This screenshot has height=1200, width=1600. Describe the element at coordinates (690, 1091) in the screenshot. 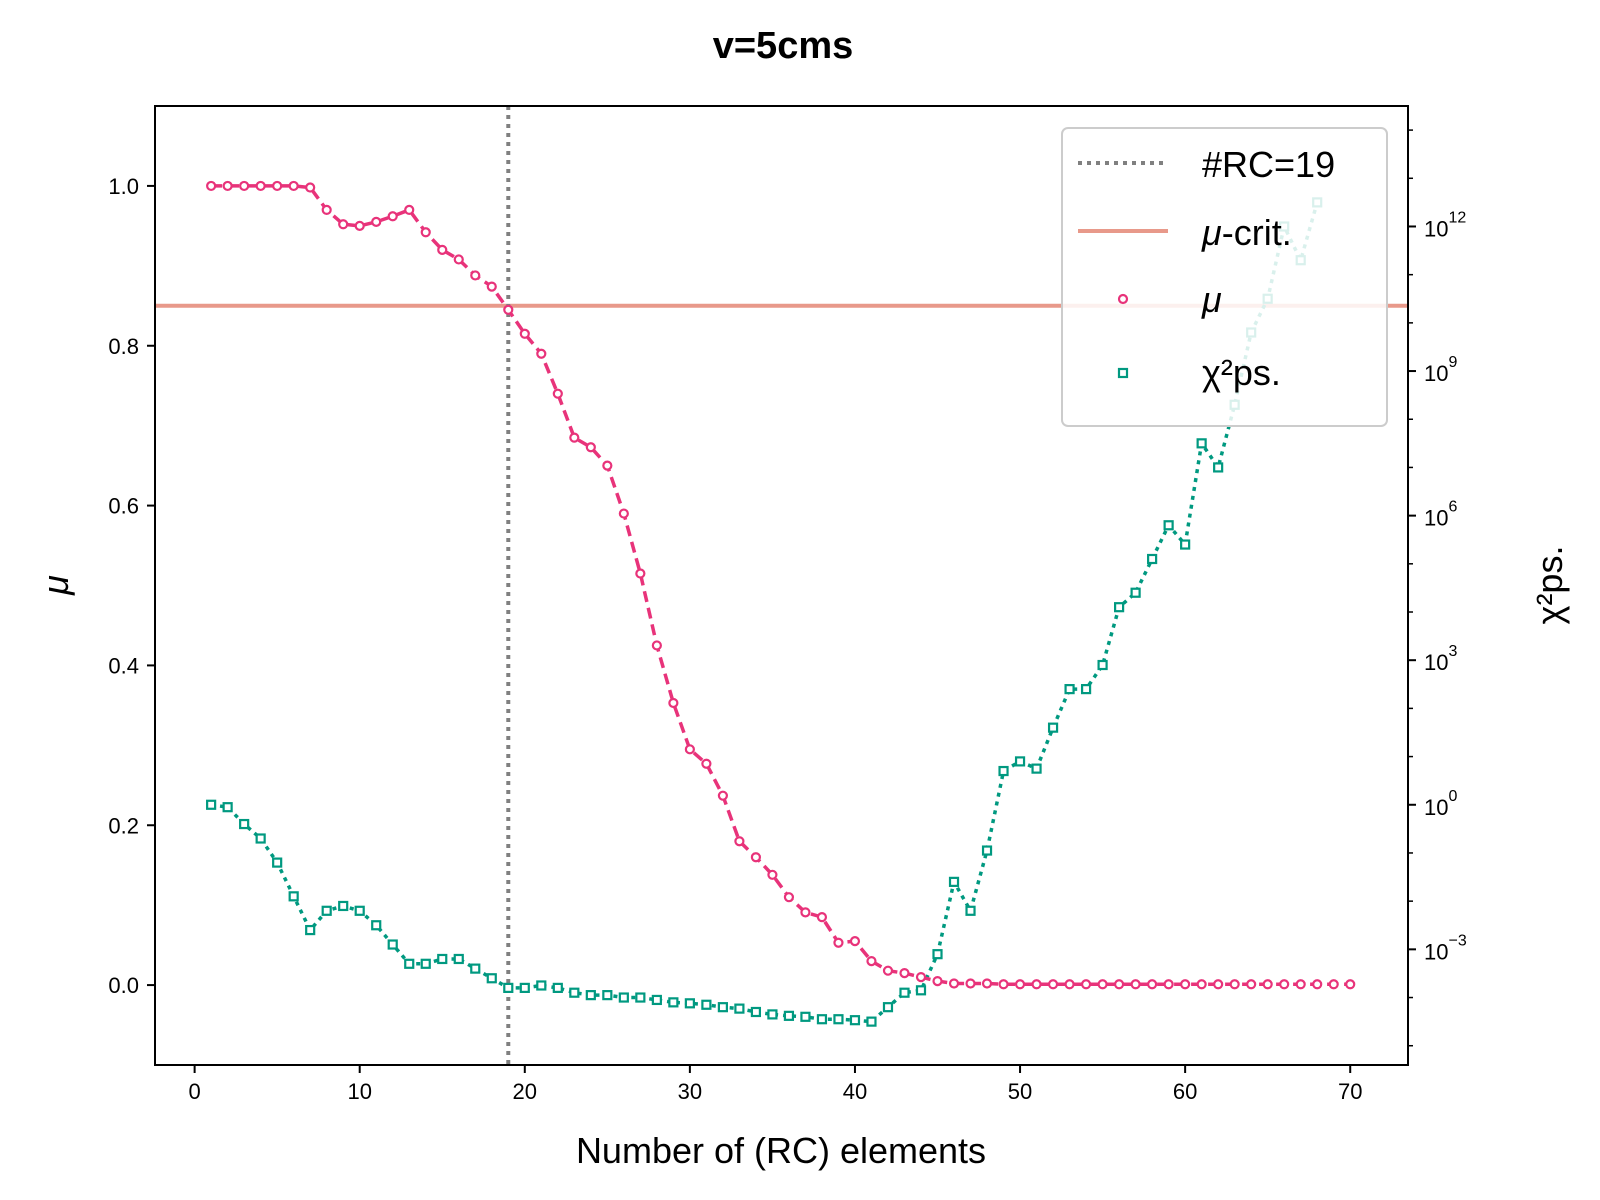

I see `x-tick-label: 30` at that location.